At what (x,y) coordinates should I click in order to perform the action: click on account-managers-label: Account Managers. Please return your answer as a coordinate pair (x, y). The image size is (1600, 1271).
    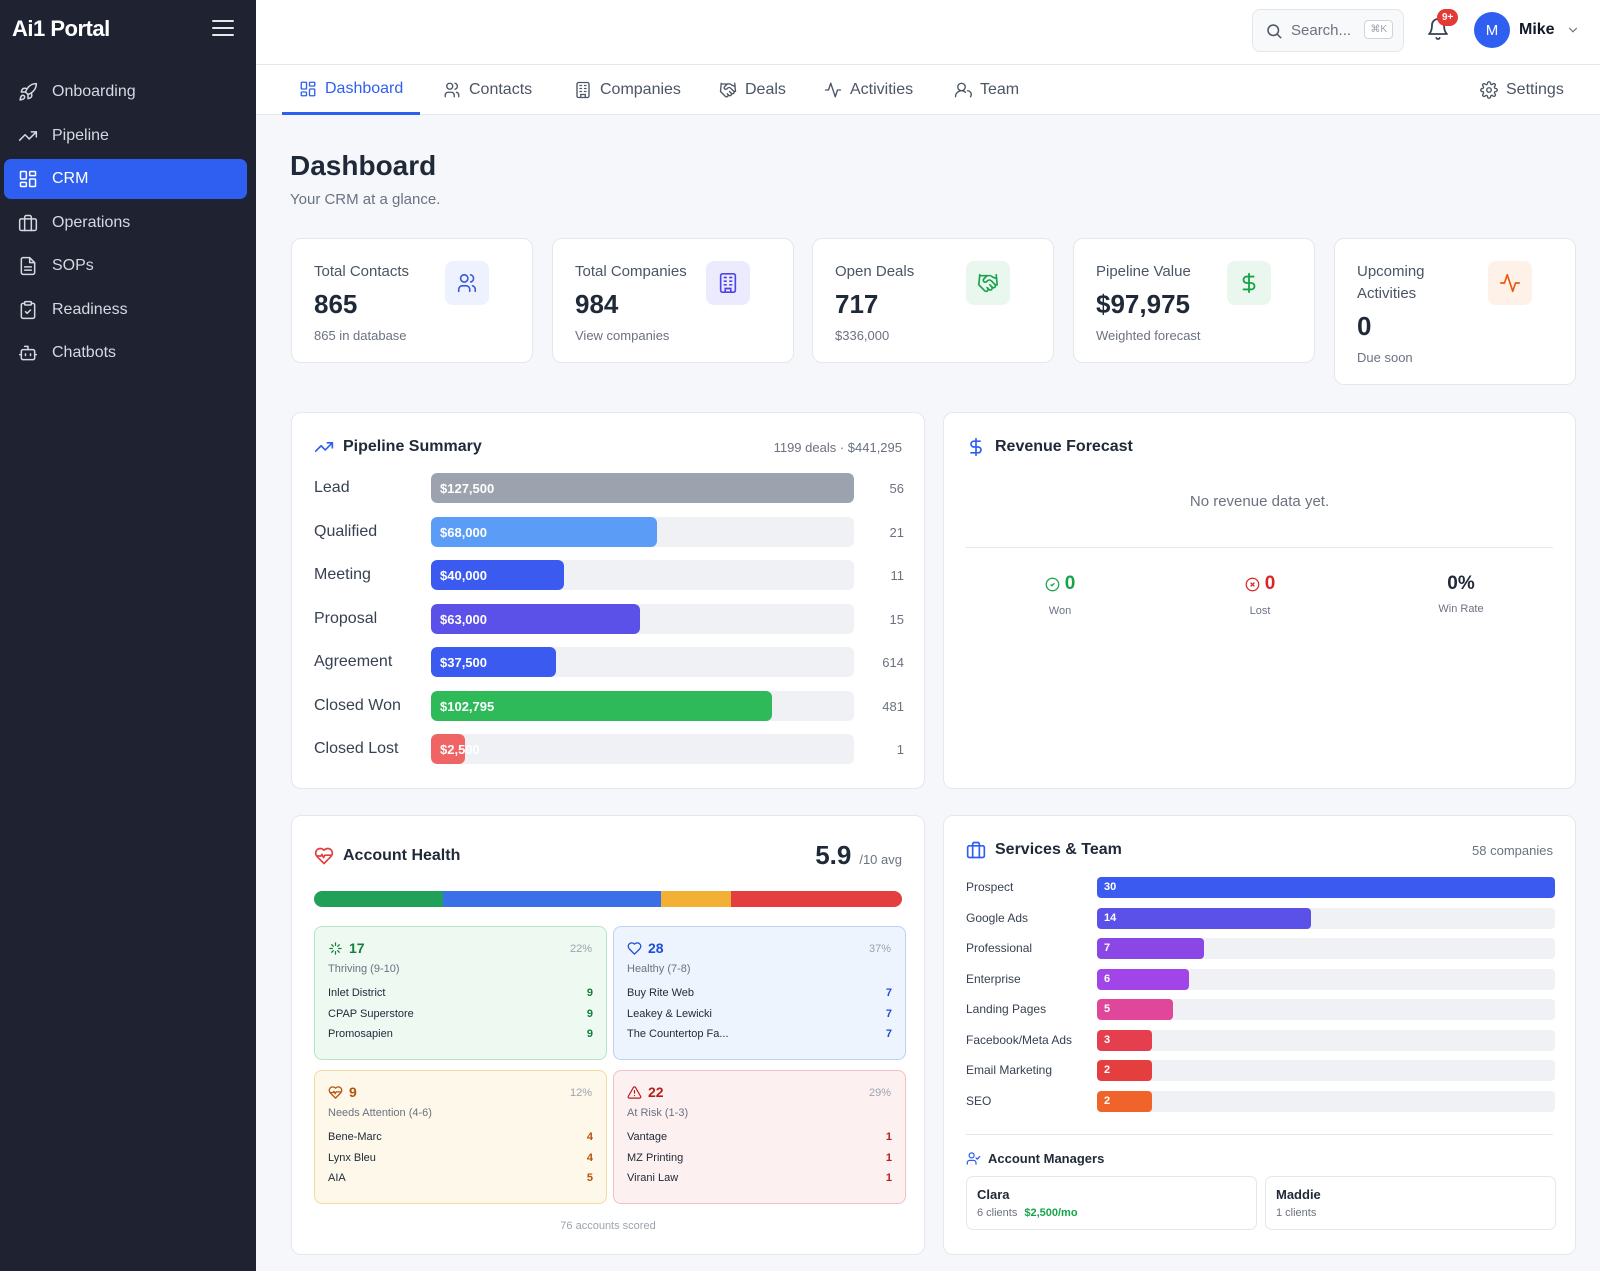
    Looking at the image, I should click on (1046, 1158).